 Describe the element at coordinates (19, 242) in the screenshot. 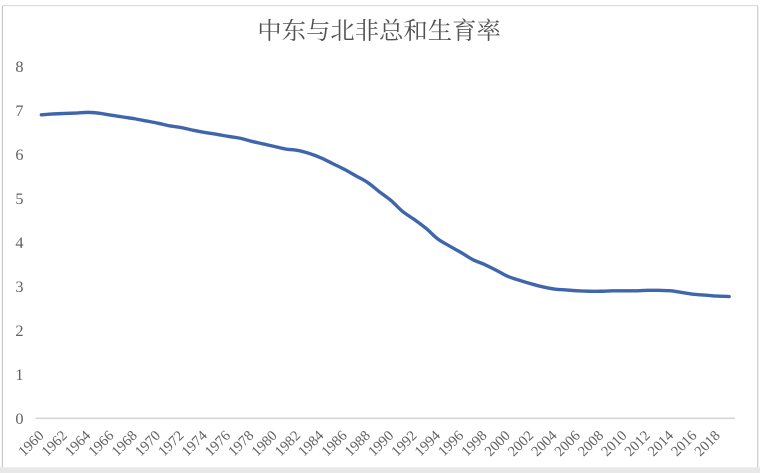

I see `svg-text: 4` at that location.